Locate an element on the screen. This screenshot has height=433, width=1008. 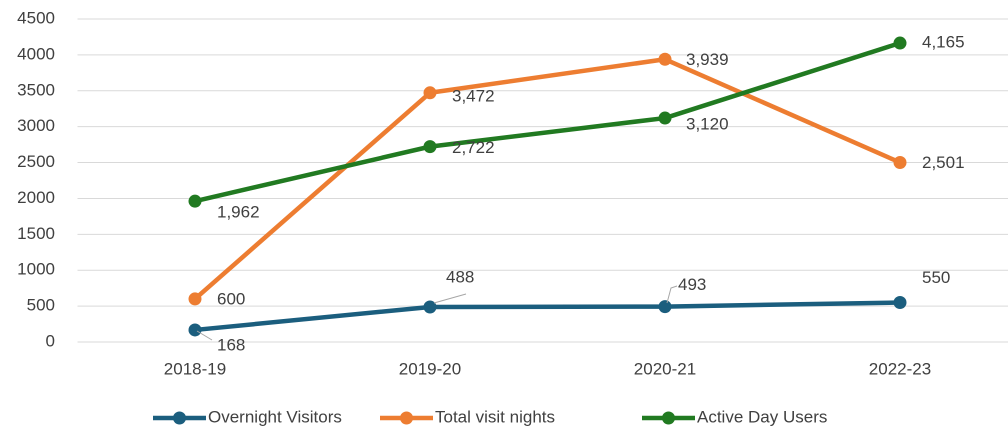
data-label: 1,962 is located at coordinates (238, 212).